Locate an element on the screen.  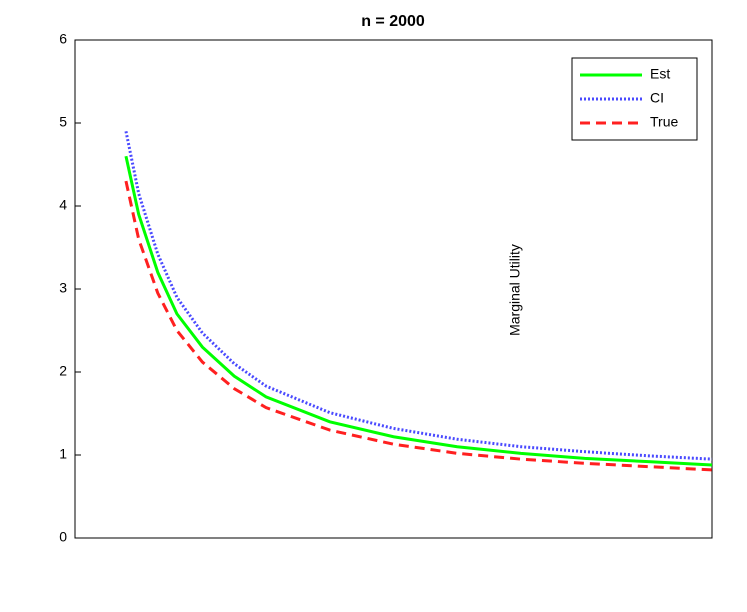
y-tick-label: 2 is located at coordinates (63, 371).